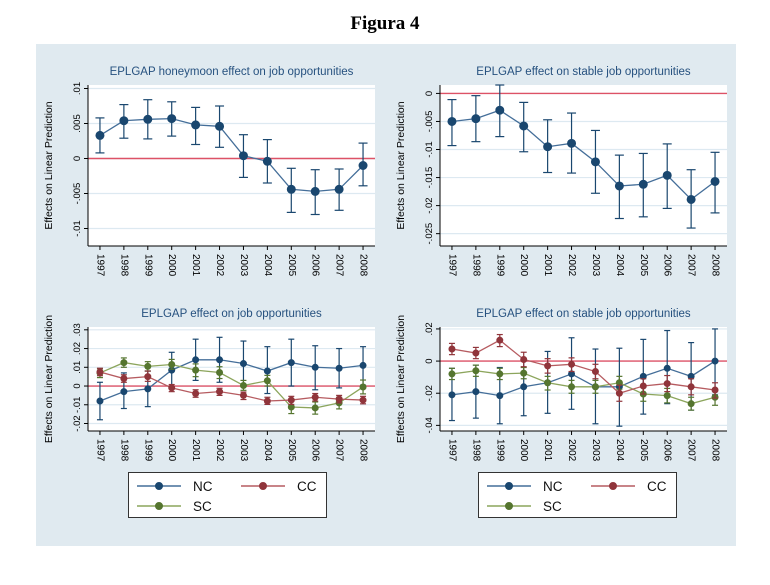 The image size is (770, 585). Describe the element at coordinates (77, 123) in the screenshot. I see `svg-text: .005` at that location.